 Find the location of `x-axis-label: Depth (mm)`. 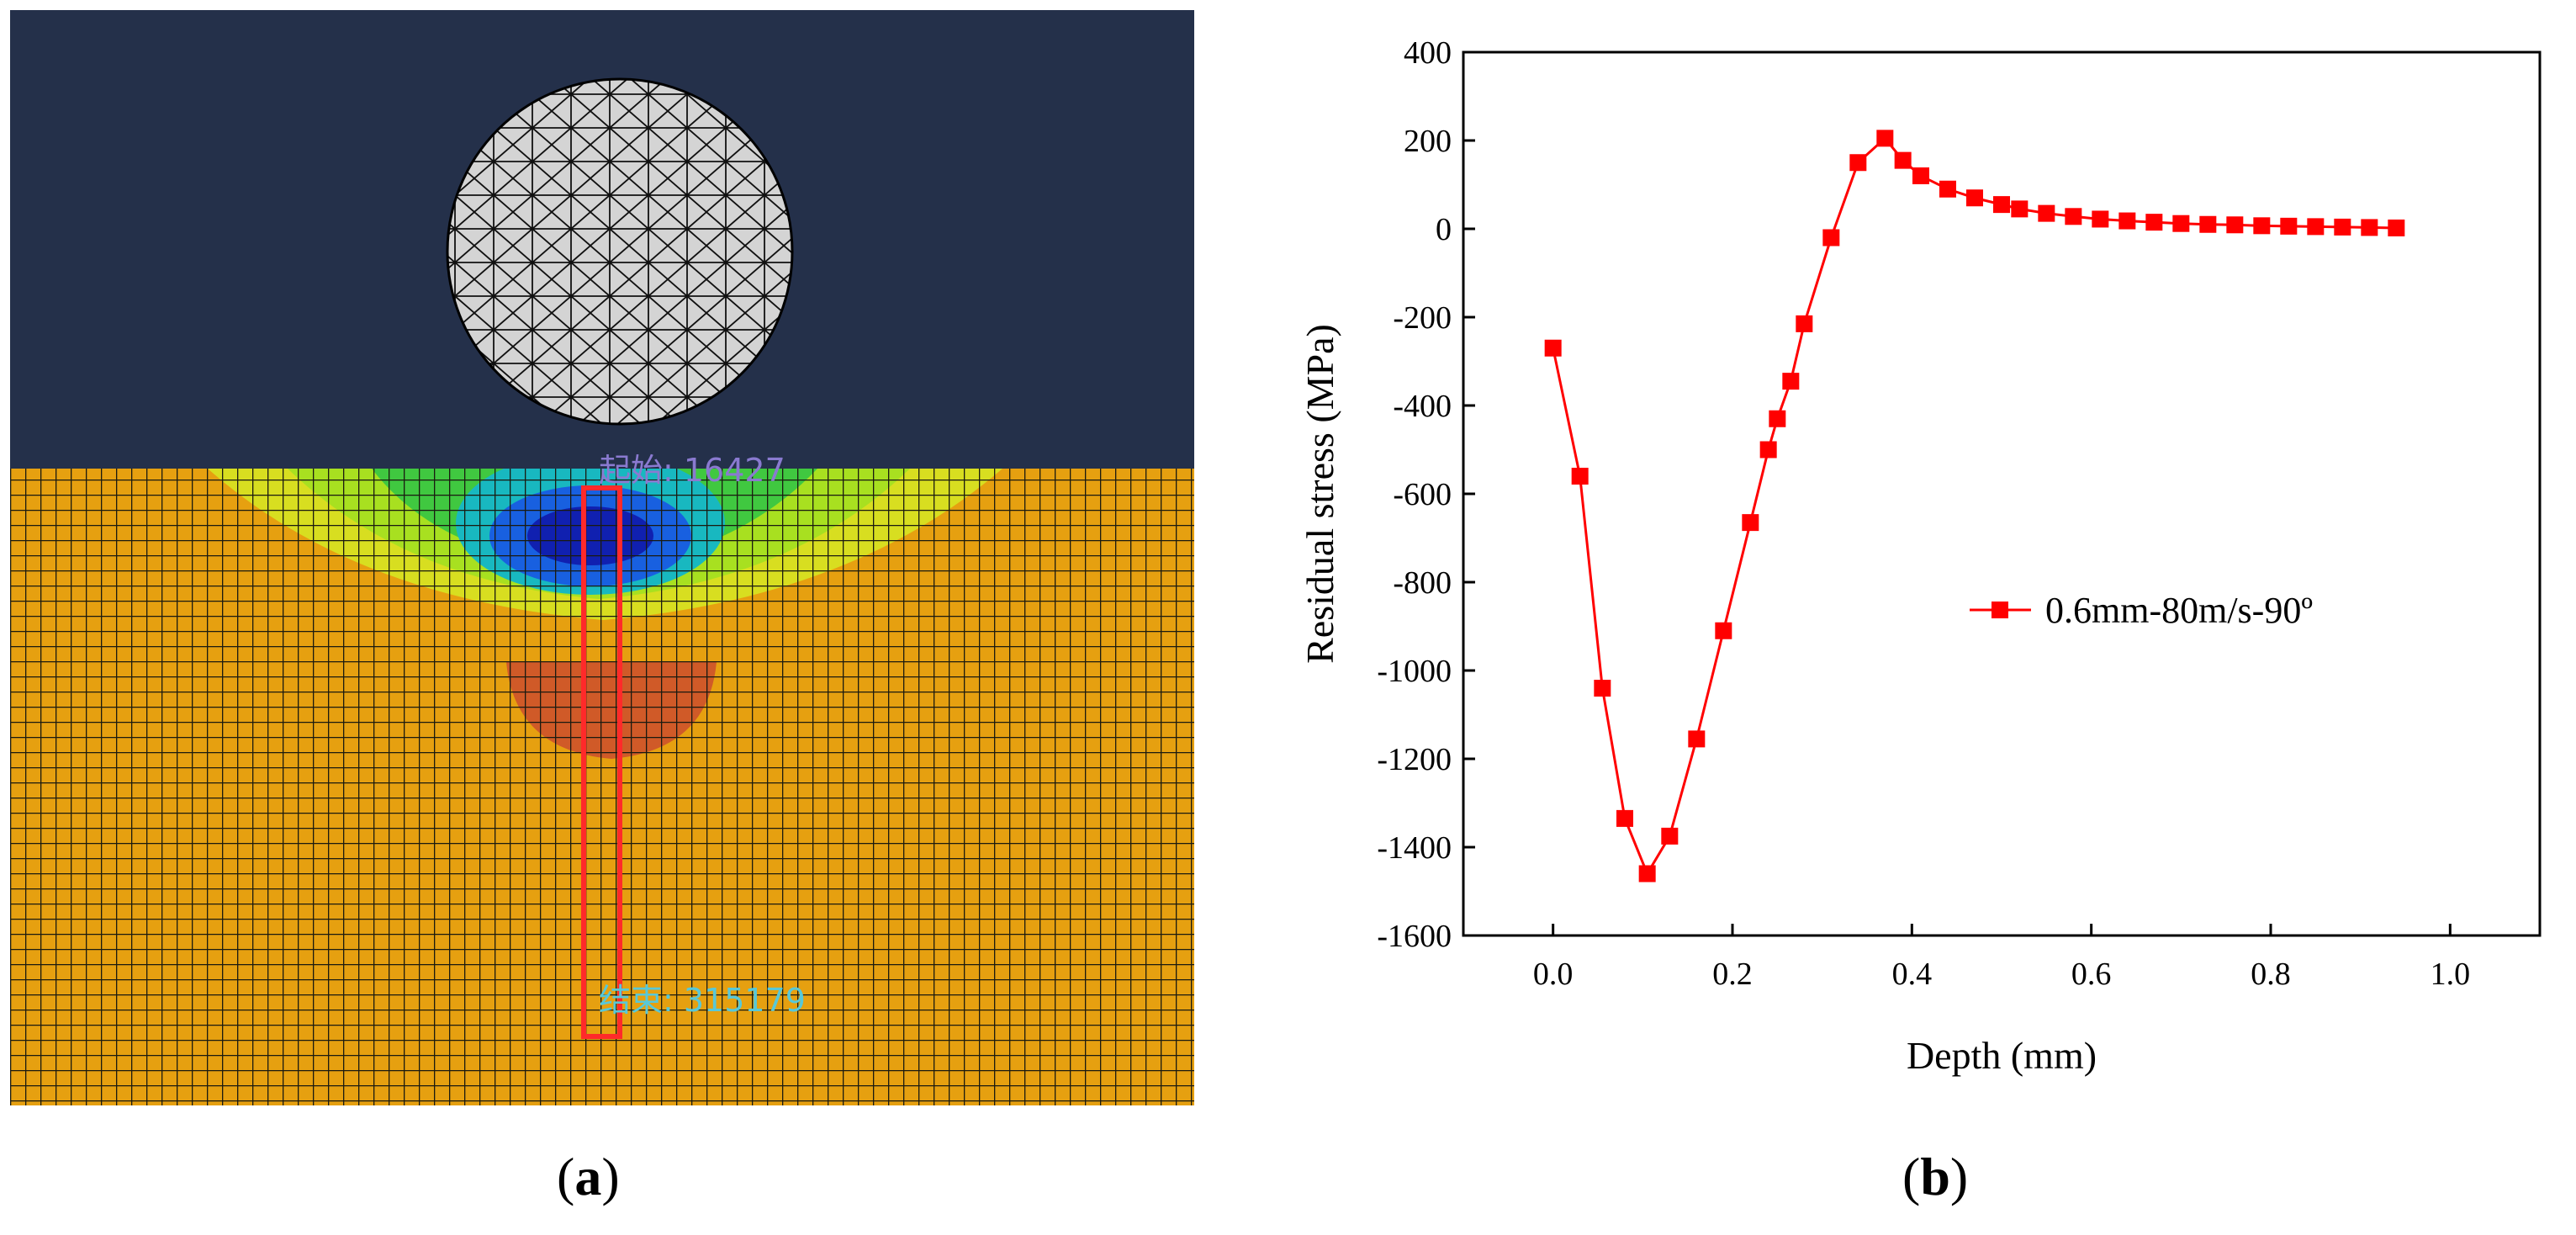

x-axis-label: Depth (mm) is located at coordinates (2002, 1055).